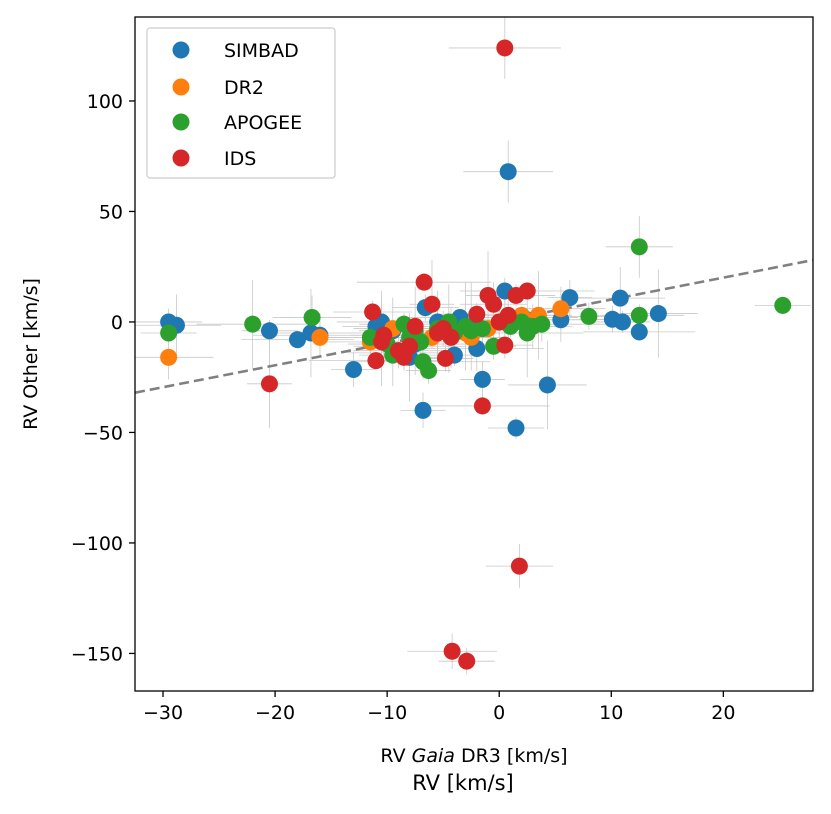  I want to click on x-tick-label: 10, so click(611, 713).